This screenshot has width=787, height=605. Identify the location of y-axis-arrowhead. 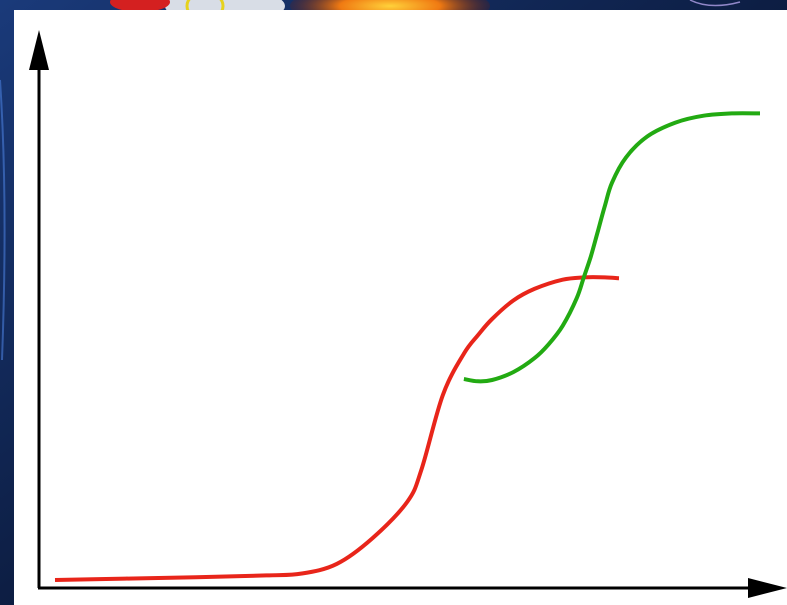
(39, 50).